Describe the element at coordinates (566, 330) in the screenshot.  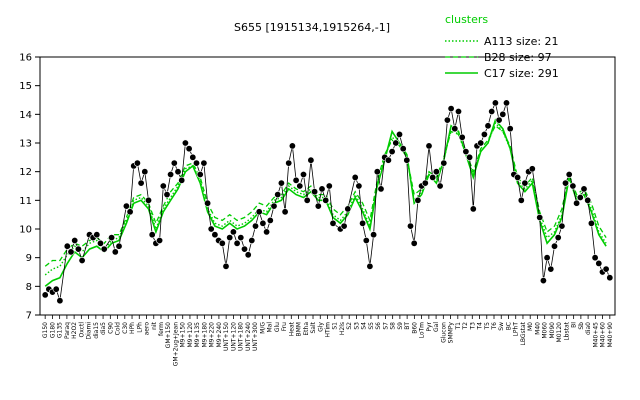
I see `x-tick-label: Lbstat` at that location.